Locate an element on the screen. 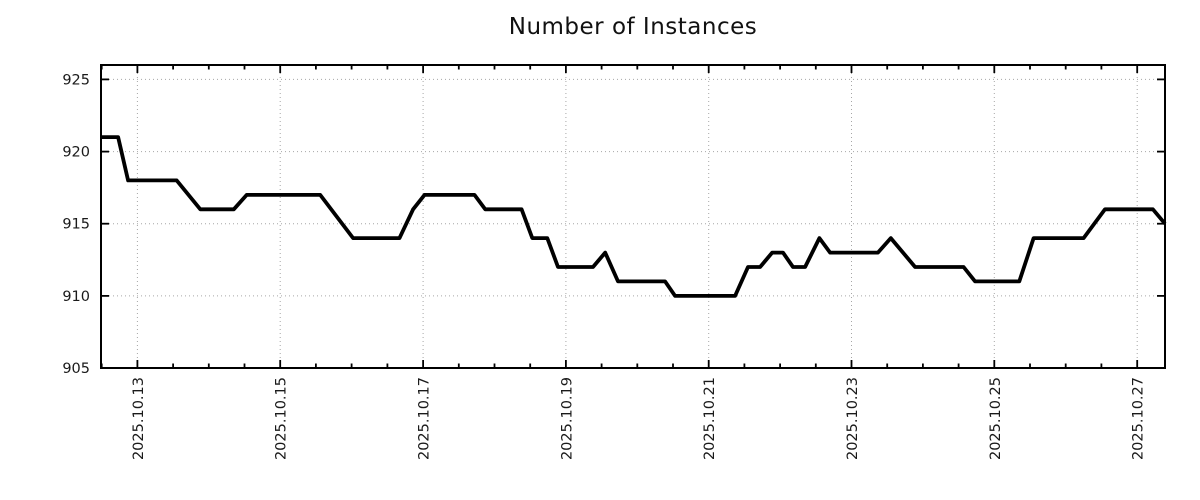  x-tick-label: 2025.10.21 is located at coordinates (710, 418).